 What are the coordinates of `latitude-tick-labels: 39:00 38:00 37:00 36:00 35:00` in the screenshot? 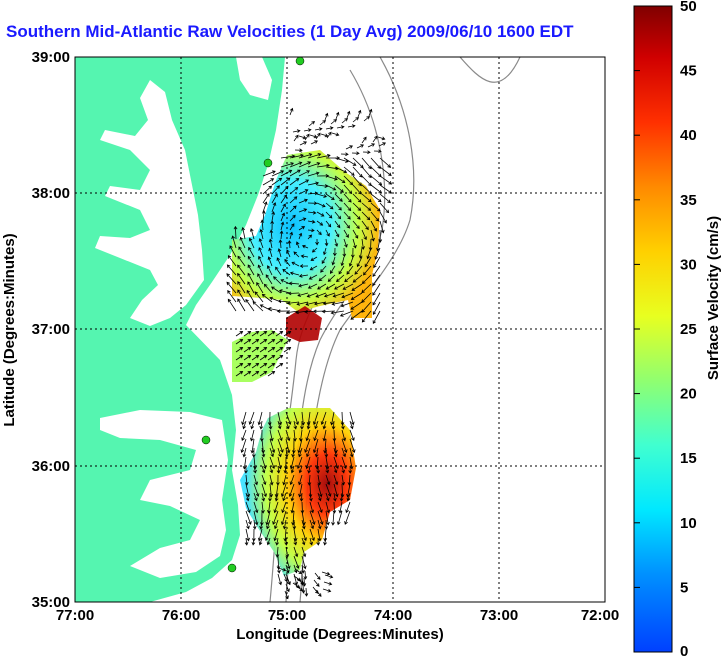 It's located at (51, 330).